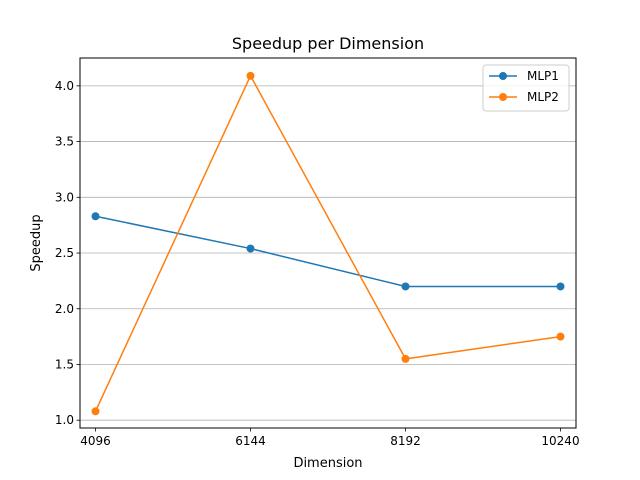  What do you see at coordinates (64, 197) in the screenshot?
I see `y-tick-label: 3.0` at bounding box center [64, 197].